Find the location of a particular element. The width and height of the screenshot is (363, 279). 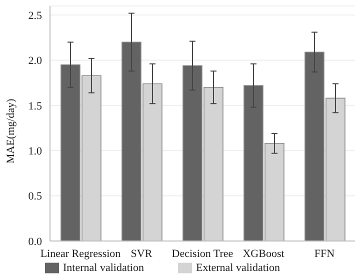

x-tick-label: FFN is located at coordinates (324, 254).